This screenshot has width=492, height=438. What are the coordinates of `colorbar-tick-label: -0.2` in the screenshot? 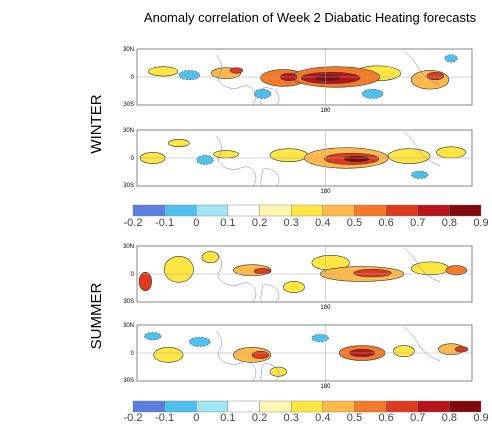 It's located at (133, 418).